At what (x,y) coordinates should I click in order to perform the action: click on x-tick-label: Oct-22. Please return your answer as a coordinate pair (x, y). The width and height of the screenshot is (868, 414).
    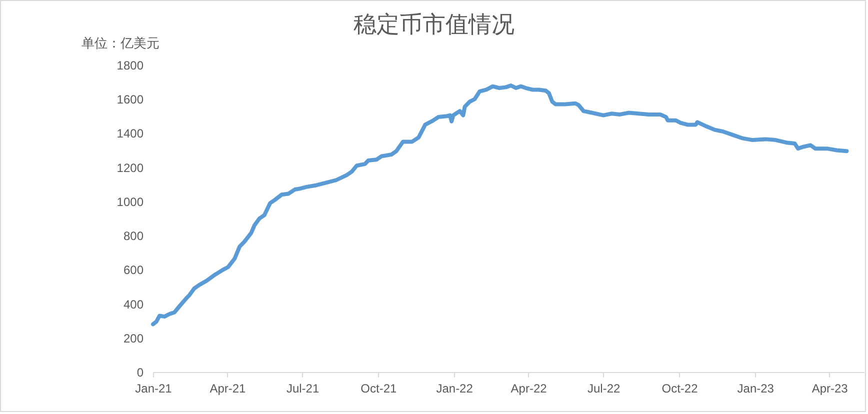
    Looking at the image, I should click on (680, 389).